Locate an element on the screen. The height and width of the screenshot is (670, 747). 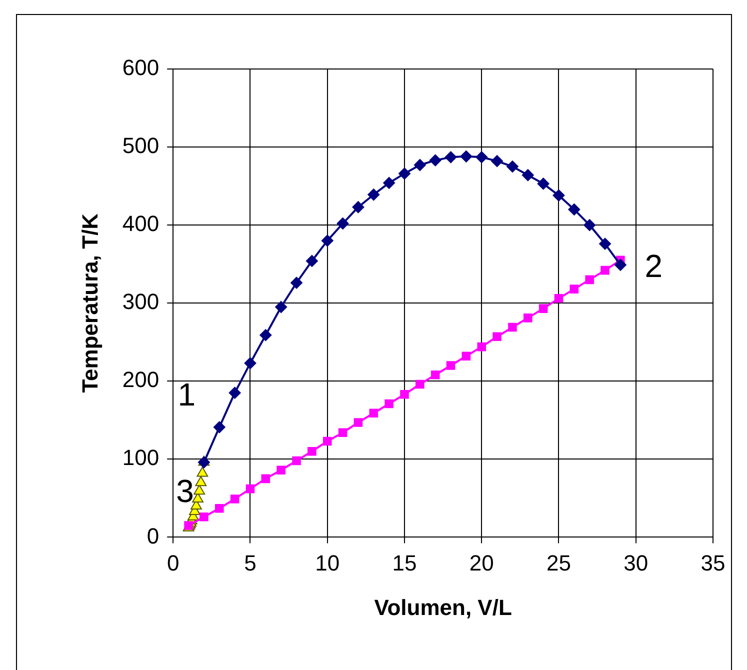
x-tick-label: 10 is located at coordinates (327, 563).